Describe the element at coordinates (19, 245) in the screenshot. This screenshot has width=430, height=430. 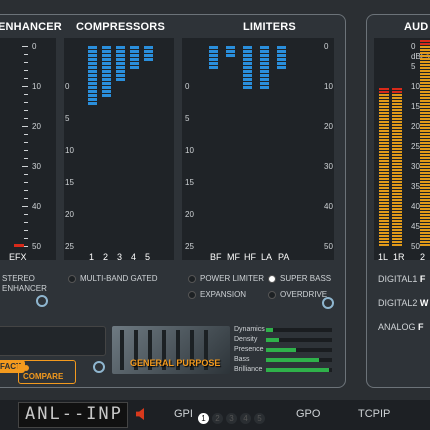
I see `efx-meter-bar` at that location.